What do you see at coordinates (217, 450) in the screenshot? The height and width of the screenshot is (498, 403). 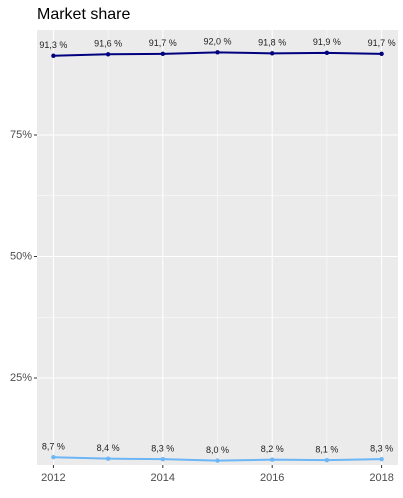 I see `data-label: 8,0 %` at bounding box center [217, 450].